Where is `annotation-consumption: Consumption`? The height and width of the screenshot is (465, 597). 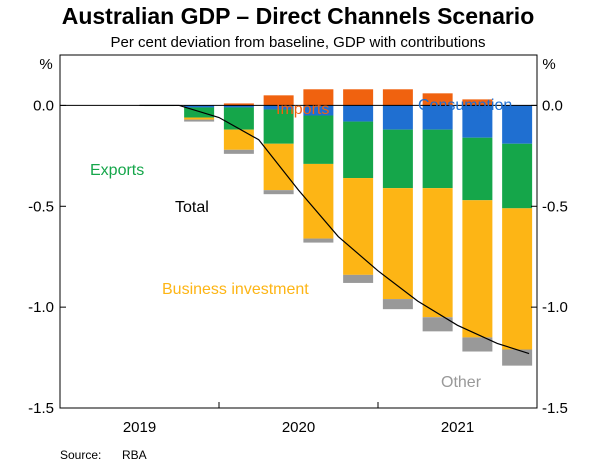 annotation-consumption: Consumption is located at coordinates (465, 105).